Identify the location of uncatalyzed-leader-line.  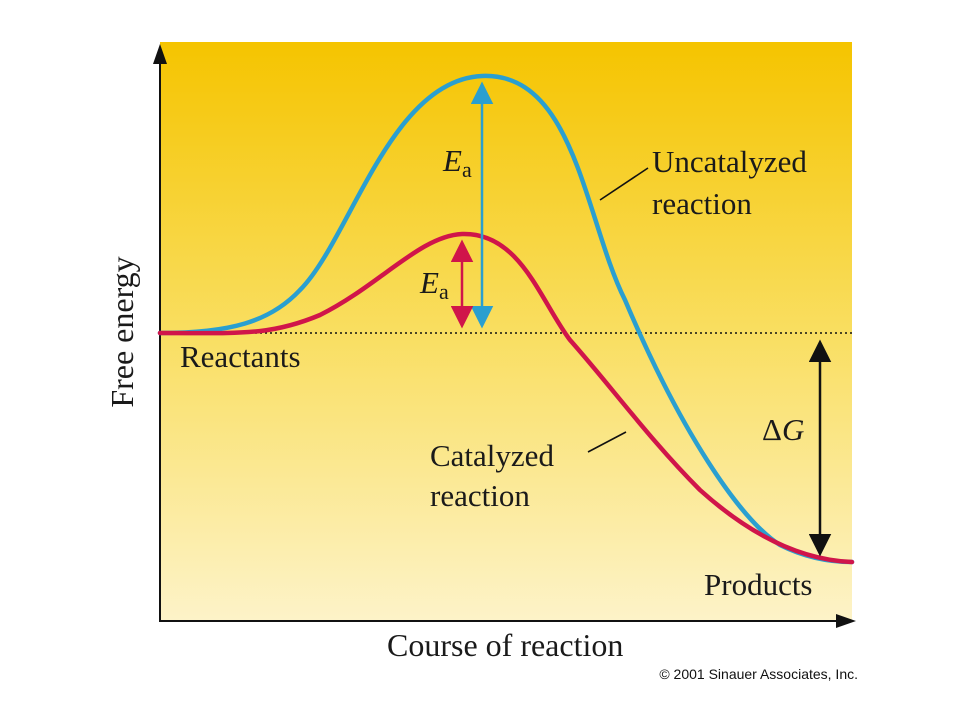
(624, 184).